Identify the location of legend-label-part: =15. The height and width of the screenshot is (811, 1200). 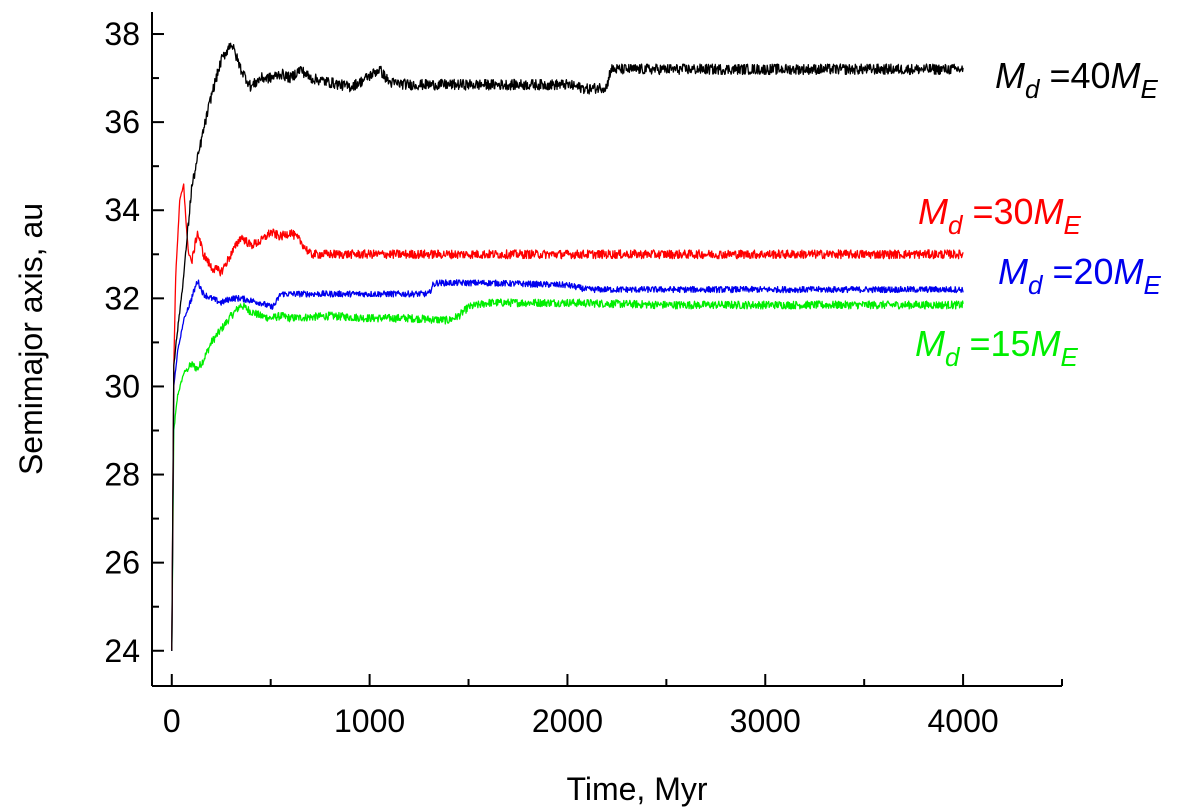
(994, 343).